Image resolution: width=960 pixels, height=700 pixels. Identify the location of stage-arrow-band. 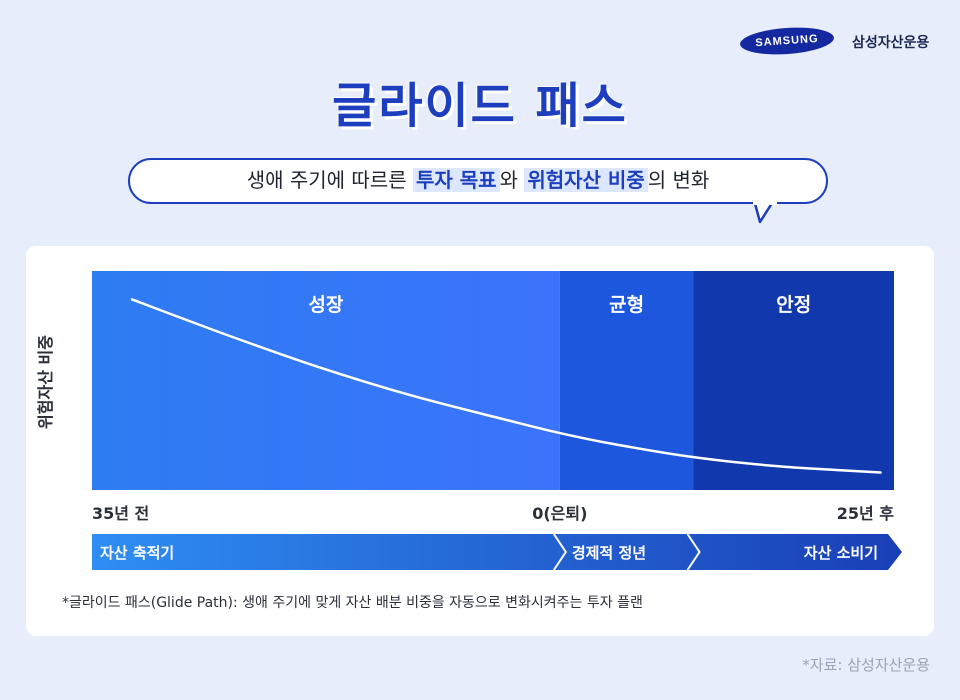
(497, 552).